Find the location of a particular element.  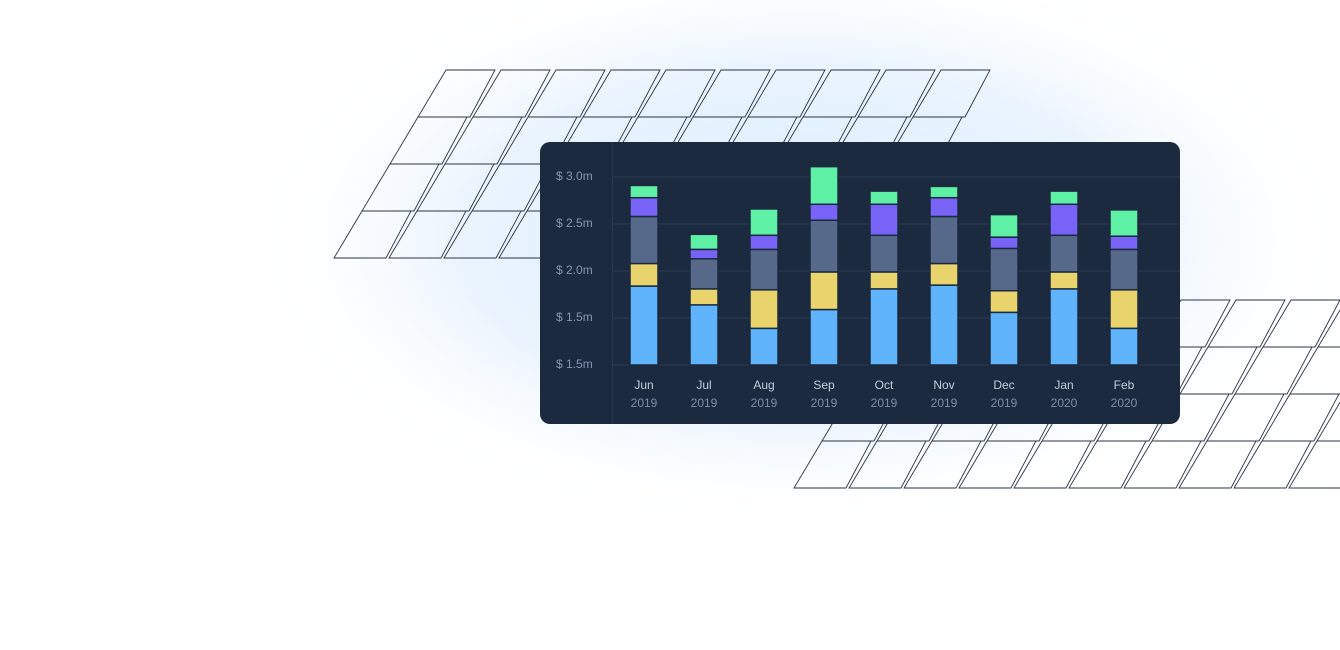

x-tick-label: Jan is located at coordinates (1063, 385).